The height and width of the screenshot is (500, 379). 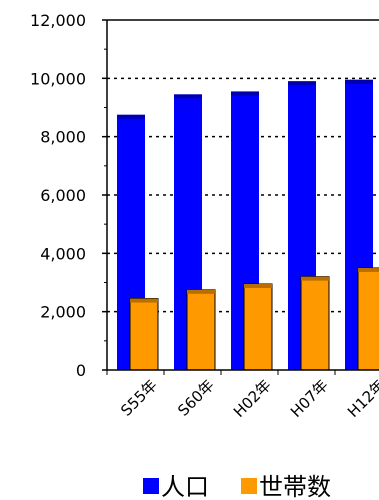 What do you see at coordinates (249, 486) in the screenshot?
I see `legend-swatch-households` at bounding box center [249, 486].